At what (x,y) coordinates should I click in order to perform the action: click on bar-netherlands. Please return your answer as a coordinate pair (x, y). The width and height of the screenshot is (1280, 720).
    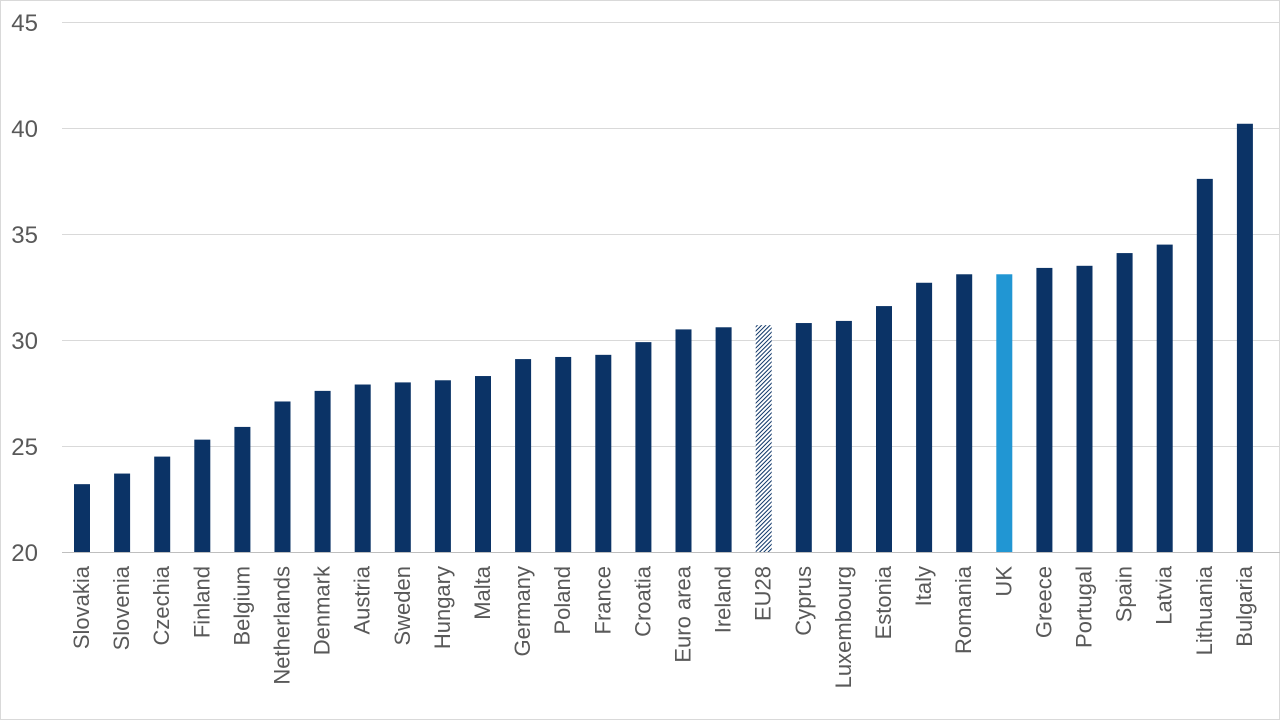
    Looking at the image, I should click on (282, 476).